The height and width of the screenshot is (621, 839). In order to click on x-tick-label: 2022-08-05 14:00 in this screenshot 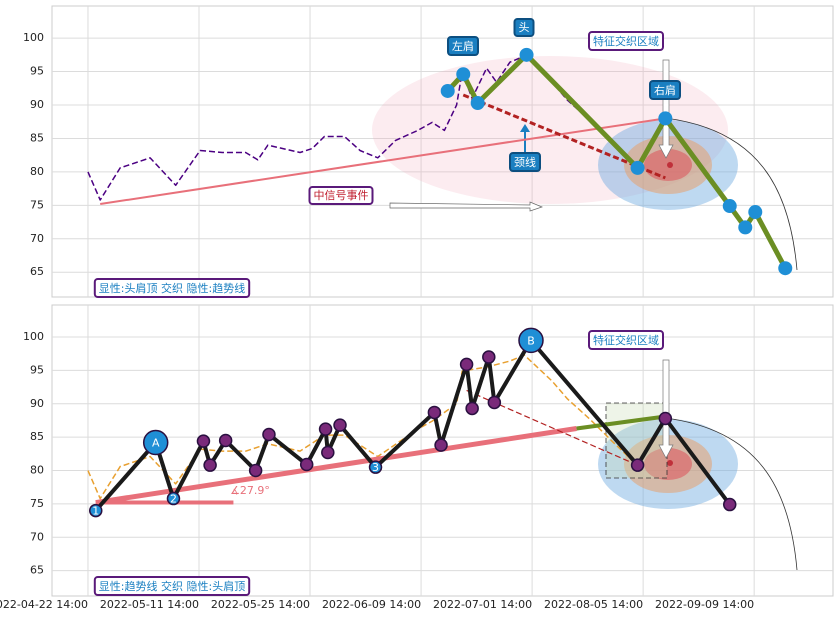, I will do `click(593, 604)`.